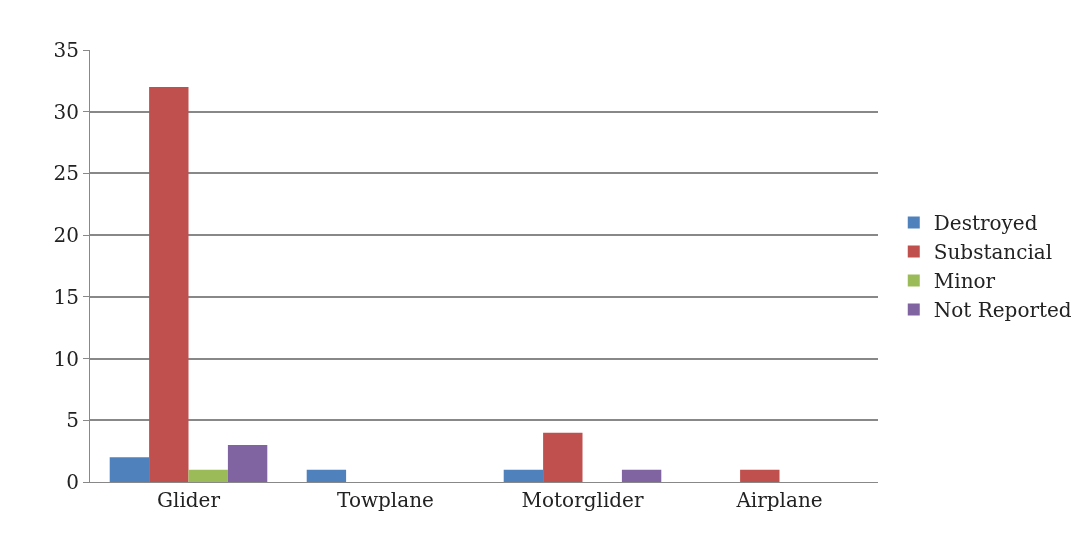 The width and height of the screenshot is (1090, 542). What do you see at coordinates (964, 281) in the screenshot?
I see `legend-label: Minor` at bounding box center [964, 281].